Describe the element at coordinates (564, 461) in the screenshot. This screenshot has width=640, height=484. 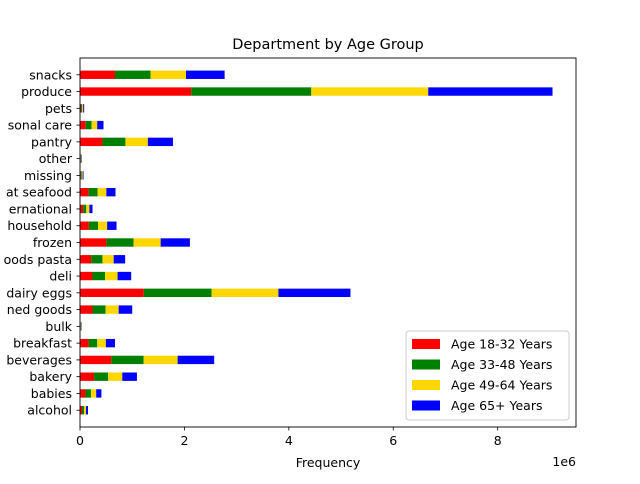
I see `x-scale-offset-label: 1e6` at that location.